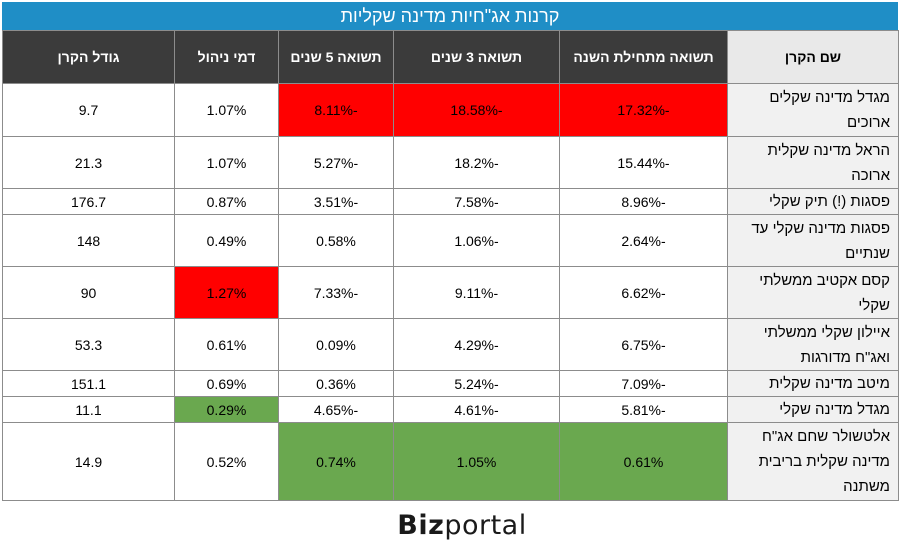 The image size is (900, 548). What do you see at coordinates (476, 110) in the screenshot?
I see `3y-return-cell: -18.58%` at bounding box center [476, 110].